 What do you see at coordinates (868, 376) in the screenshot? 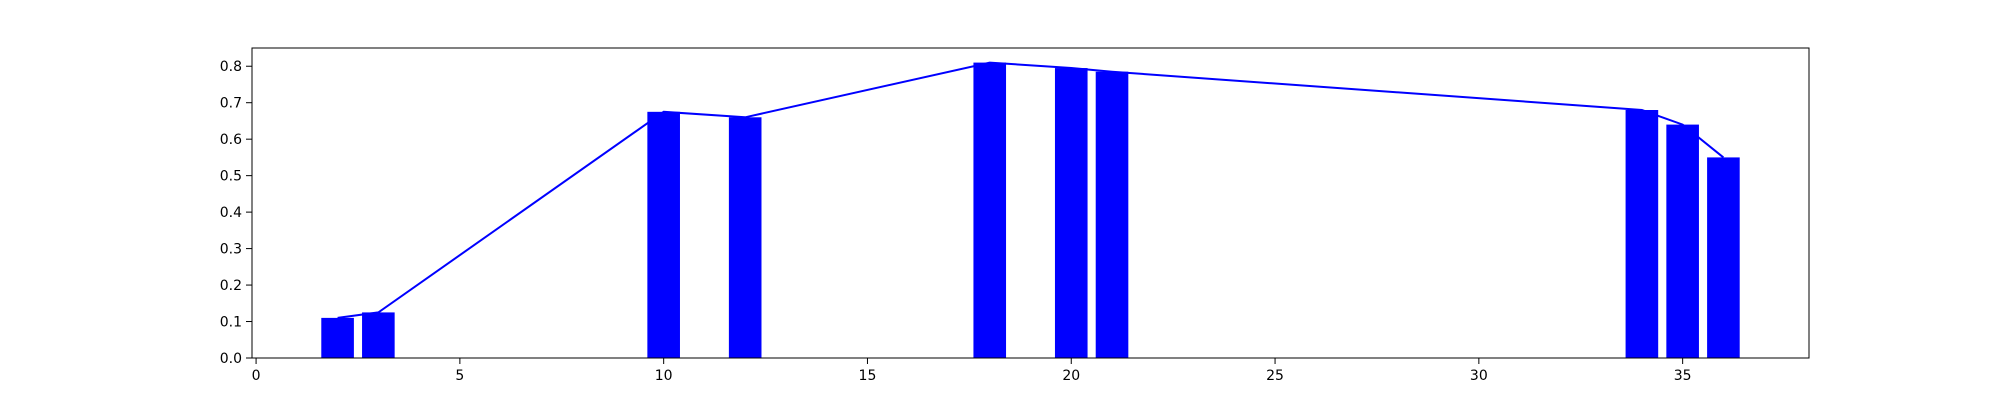
I see `x-tick-label: 15` at bounding box center [868, 376].